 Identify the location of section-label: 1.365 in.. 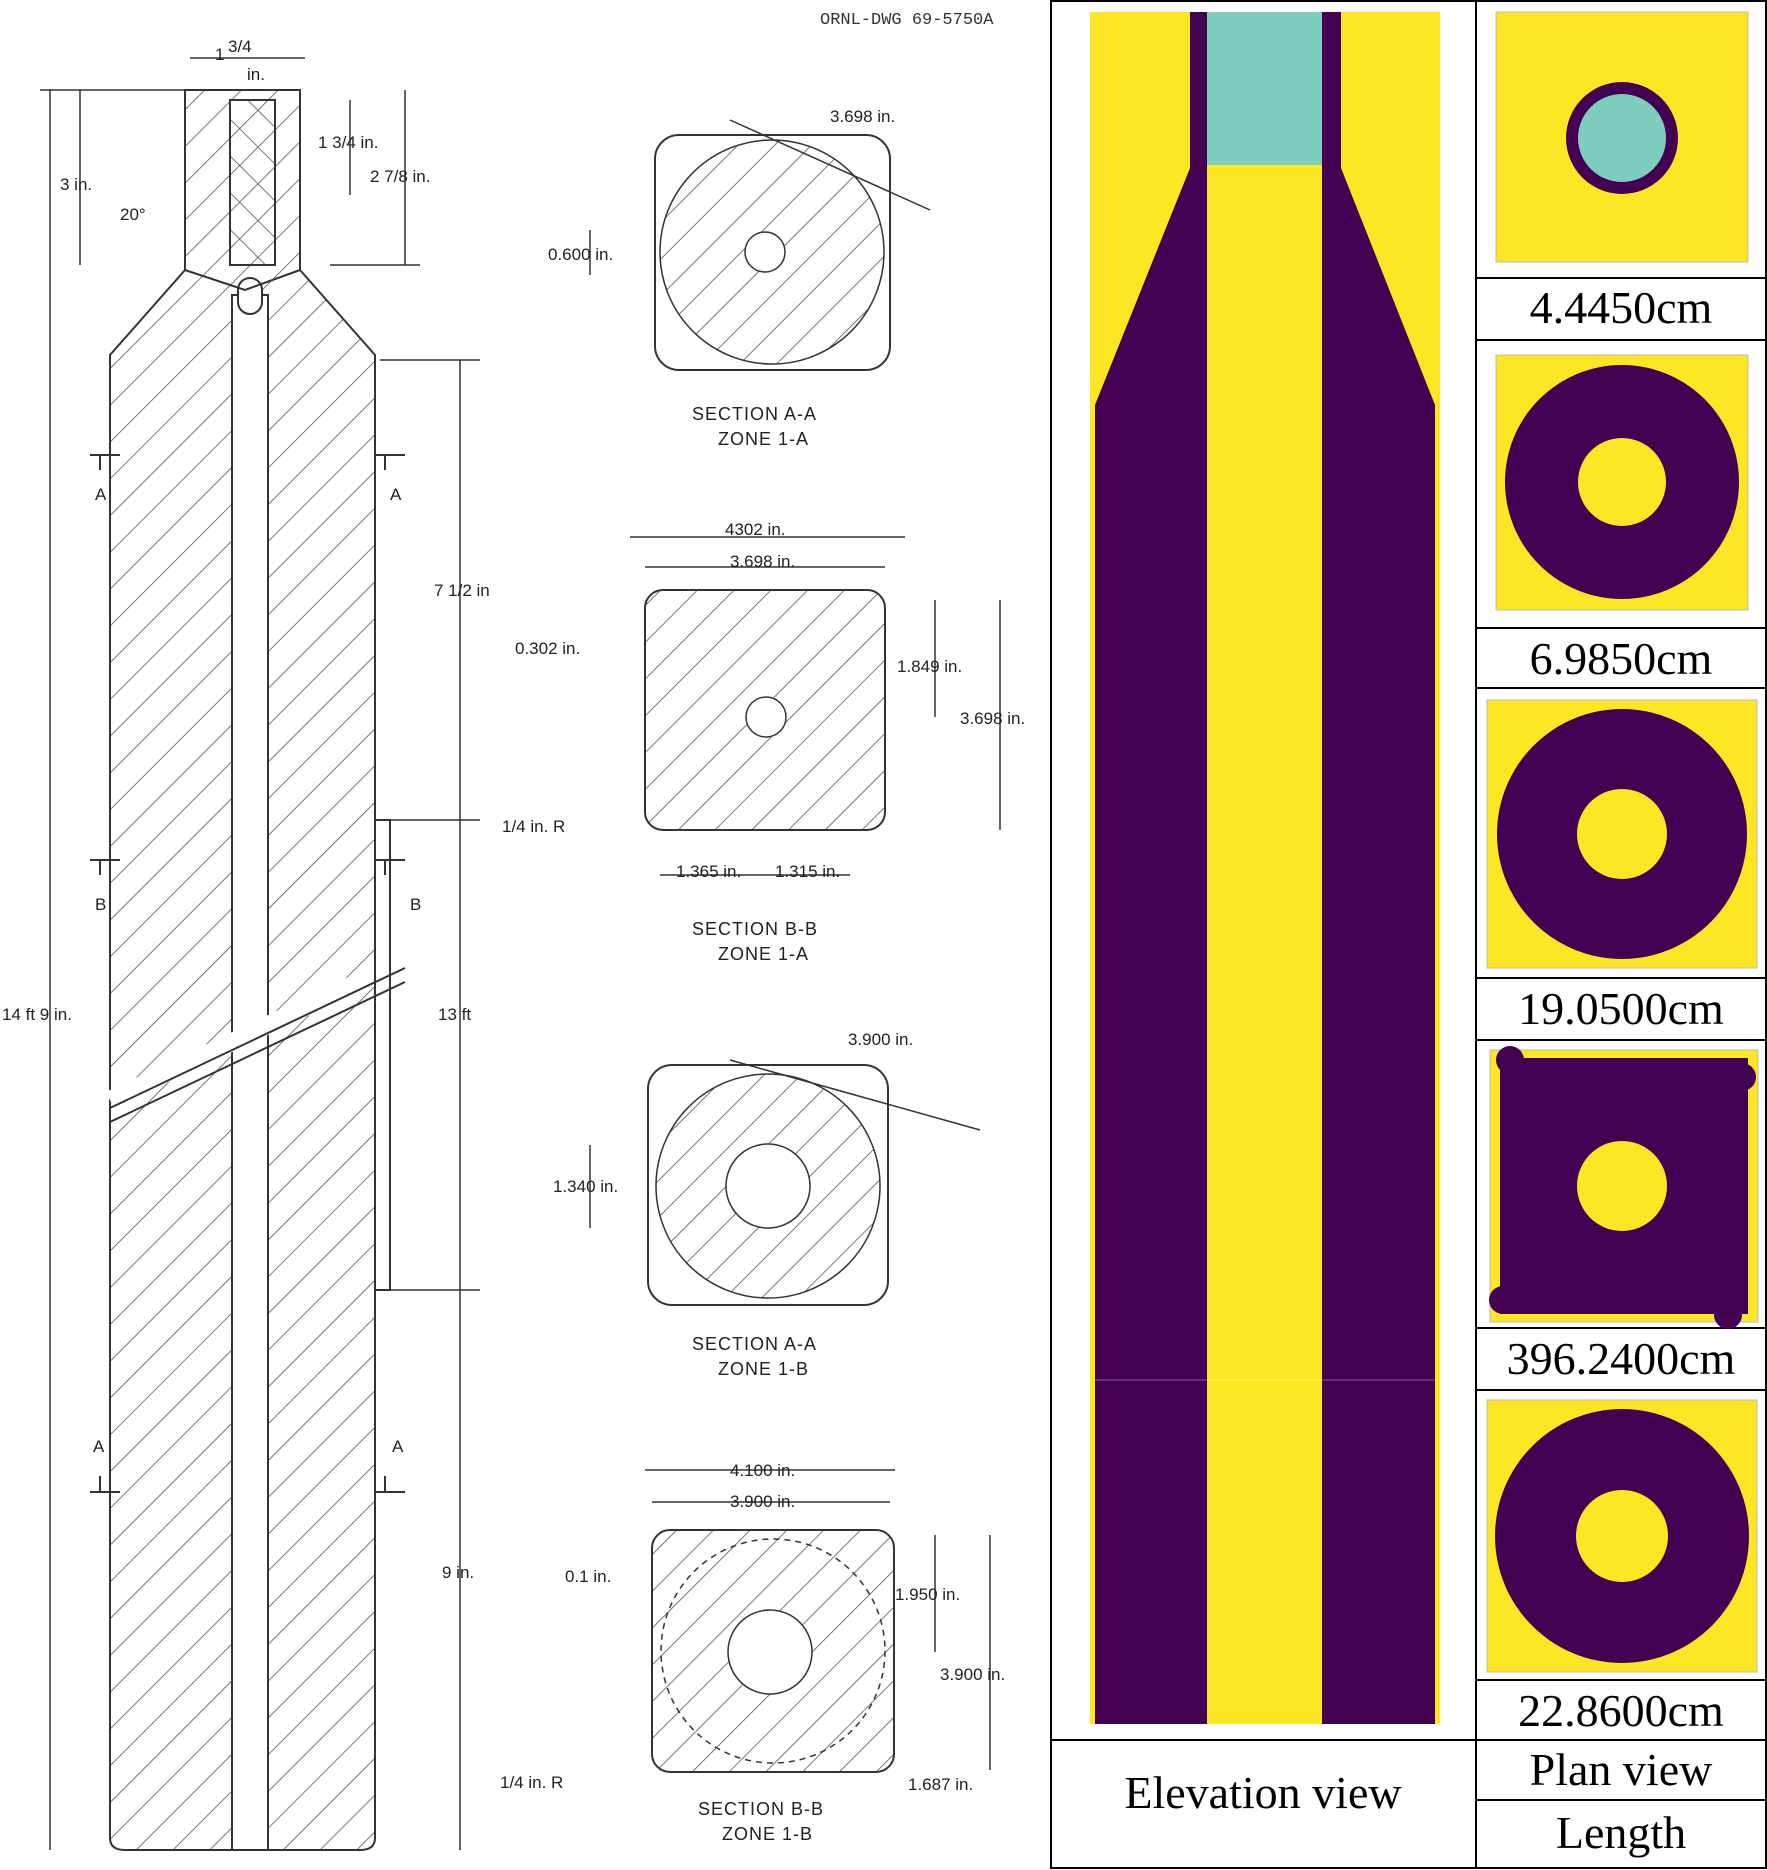
(708, 871).